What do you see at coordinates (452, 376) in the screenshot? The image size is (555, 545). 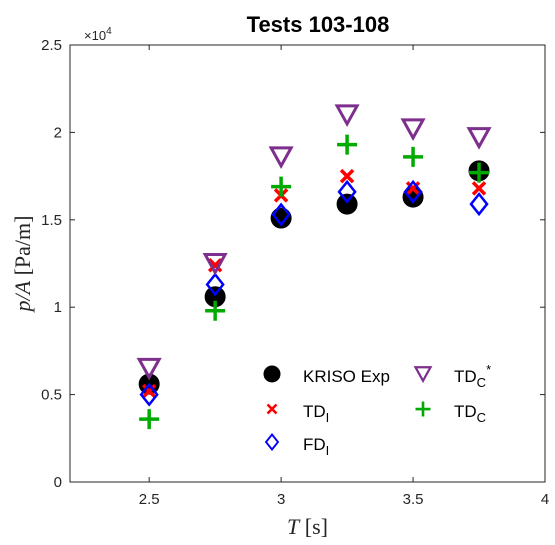 I see `legend-item: TDC*` at bounding box center [452, 376].